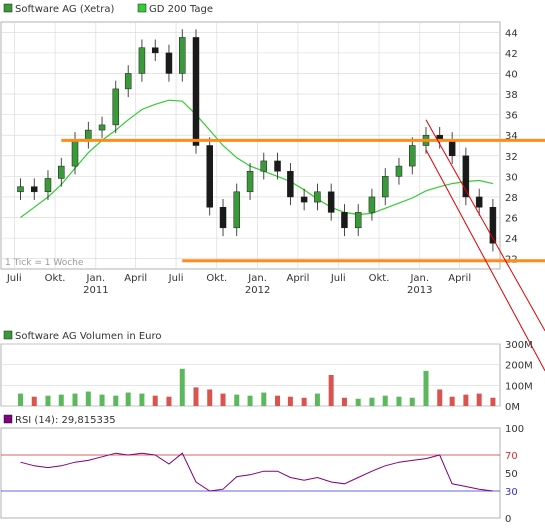 The width and height of the screenshot is (545, 531). Describe the element at coordinates (519, 386) in the screenshot. I see `volume-tick-label: 100M` at that location.